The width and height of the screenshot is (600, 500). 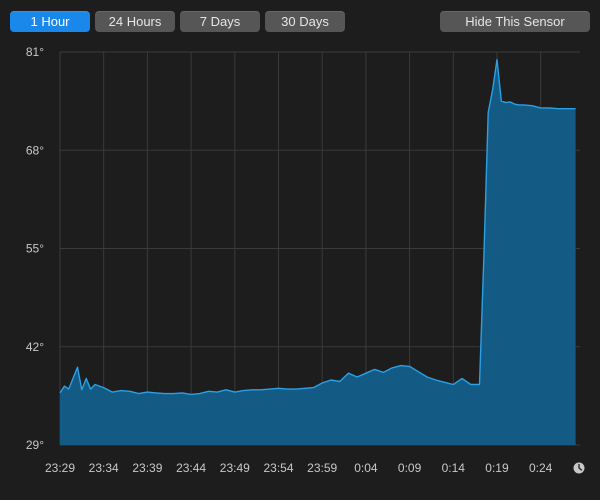 What do you see at coordinates (35, 347) in the screenshot?
I see `y-tick-label: 42°` at bounding box center [35, 347].